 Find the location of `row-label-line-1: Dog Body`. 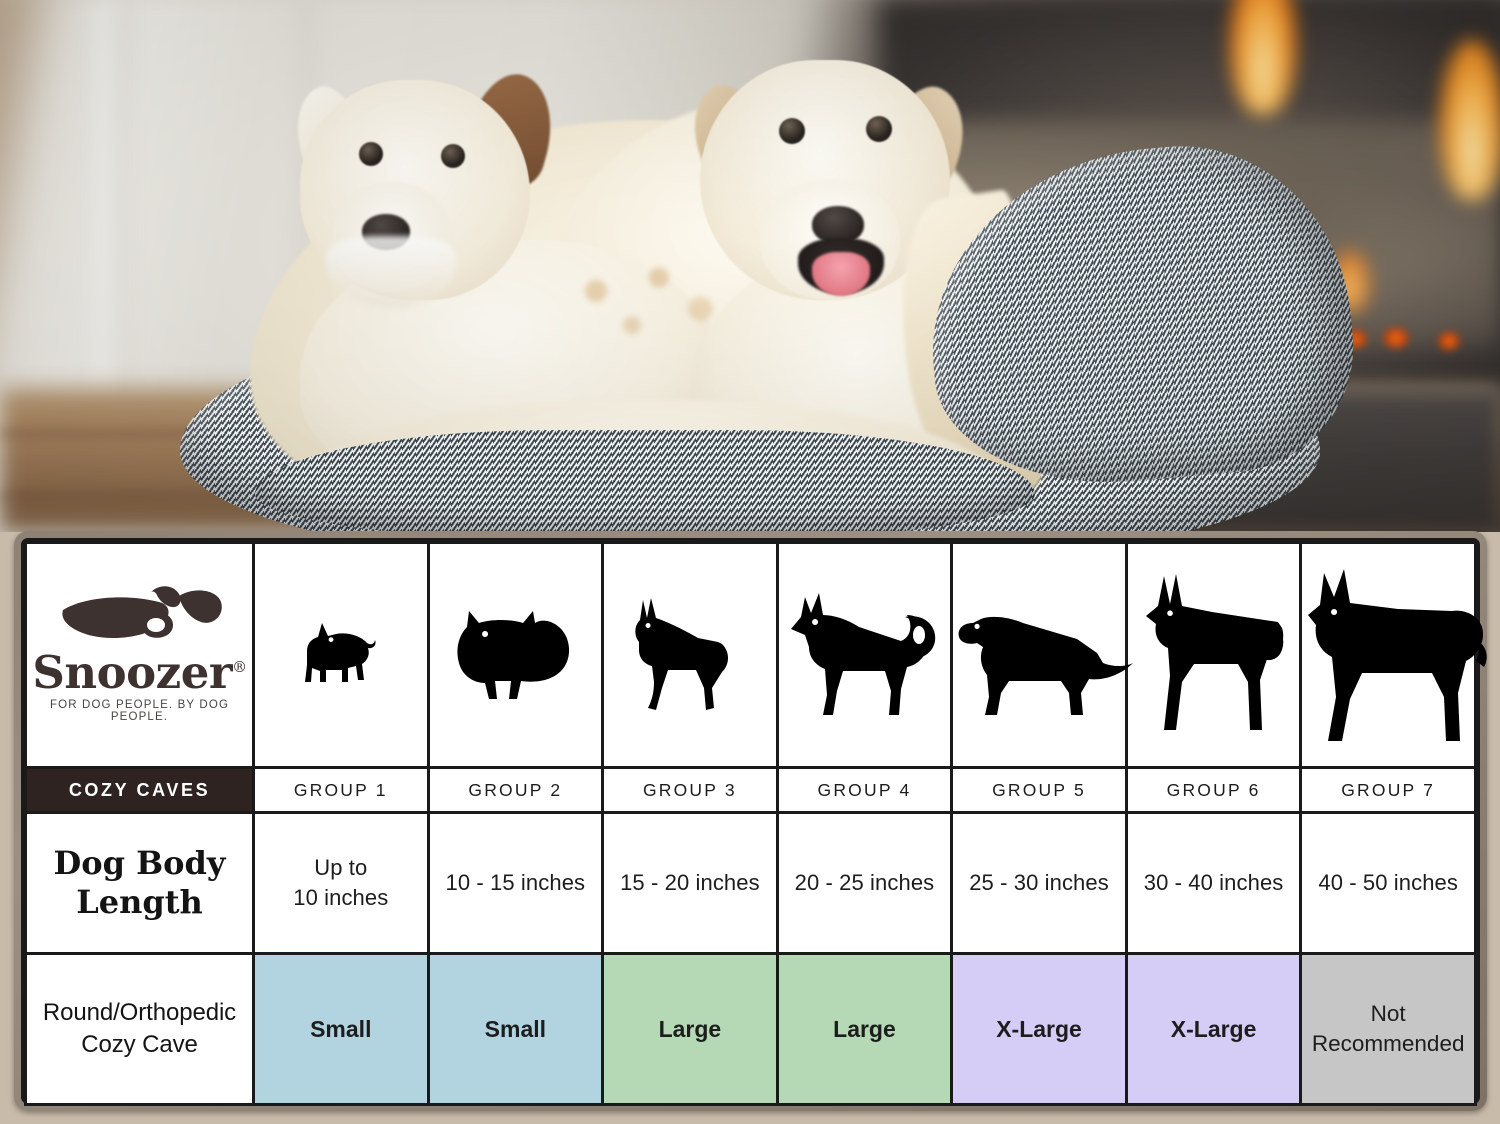

row-label-line-1: Dog Body is located at coordinates (139, 862).